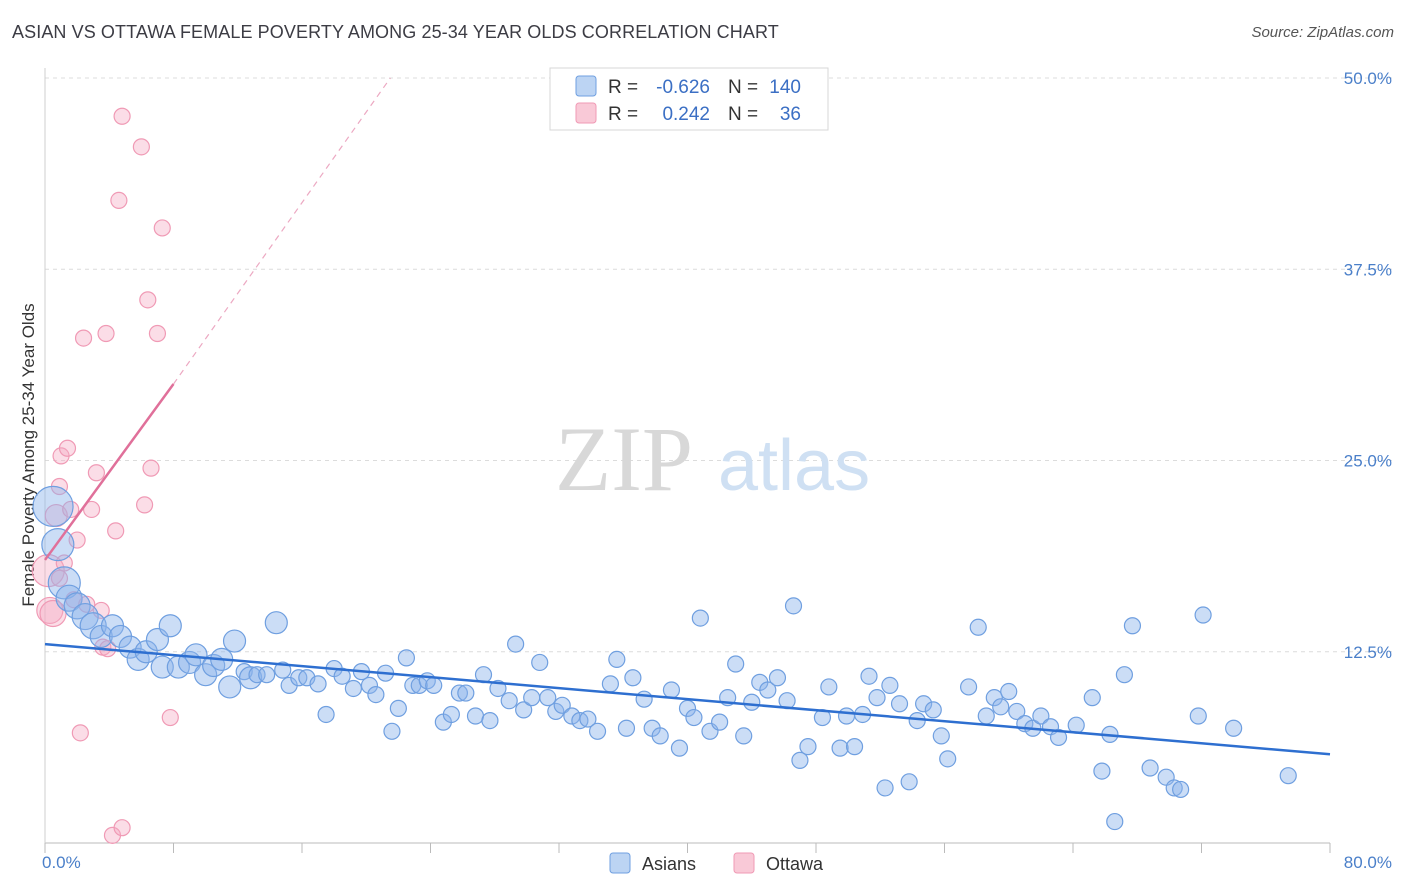 The height and width of the screenshot is (892, 1406). What do you see at coordinates (1368, 652) in the screenshot?
I see `y-tick-label: 12.5%` at bounding box center [1368, 652].